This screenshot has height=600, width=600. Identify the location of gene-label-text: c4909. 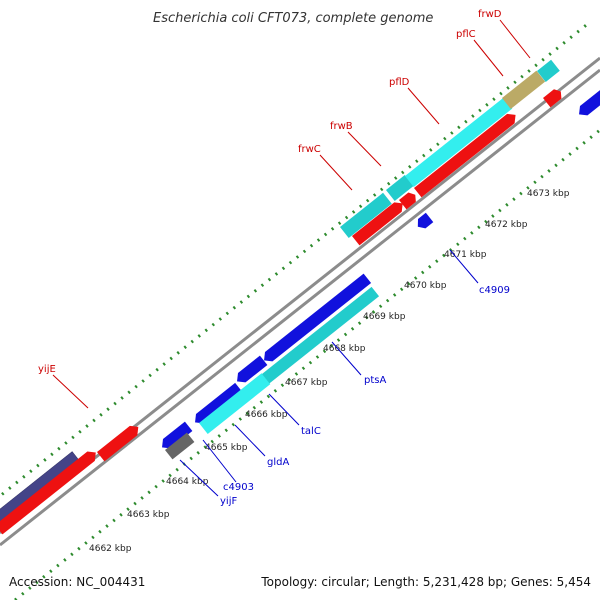
(494, 290).